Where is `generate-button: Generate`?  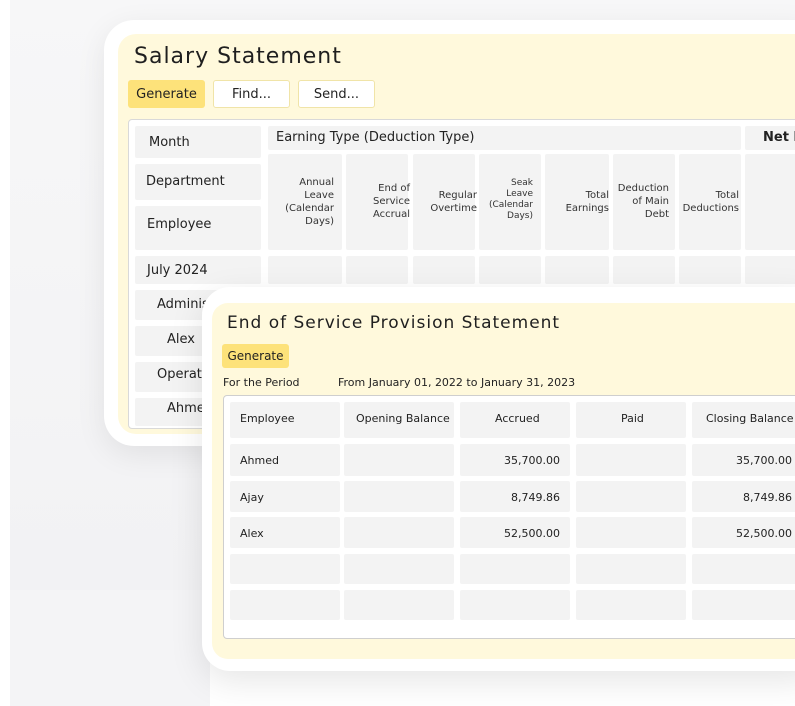
generate-button: Generate is located at coordinates (166, 94).